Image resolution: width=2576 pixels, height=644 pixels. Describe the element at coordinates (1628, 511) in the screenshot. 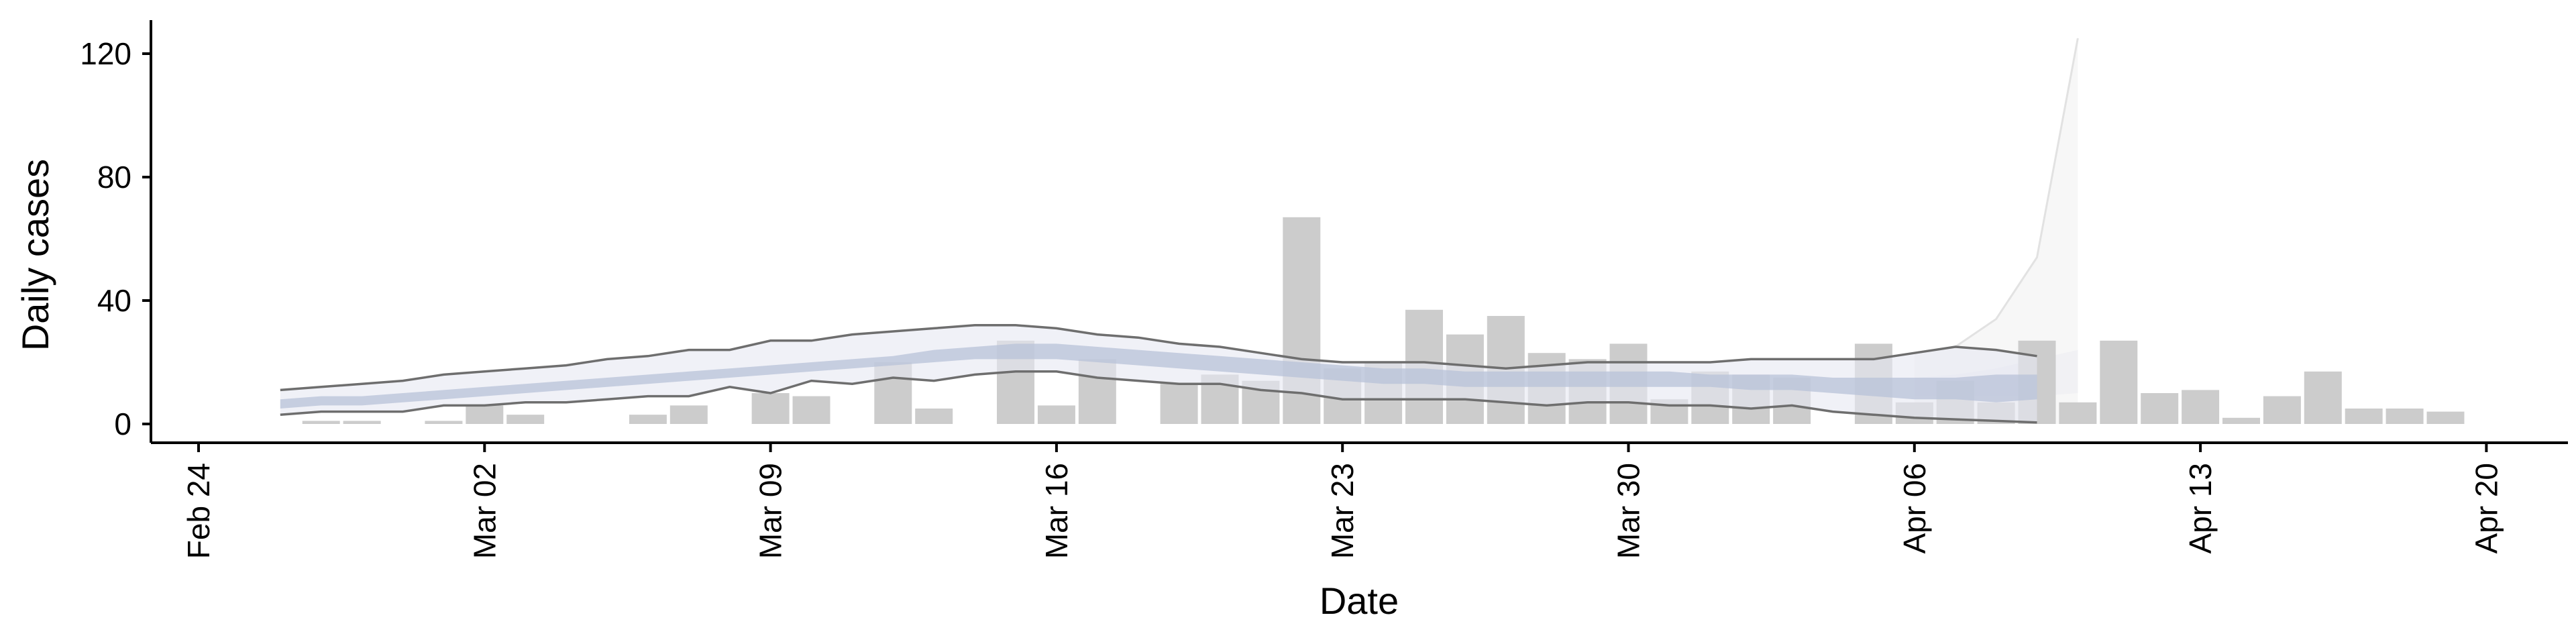

I see `x-tick-label: Mar 30` at that location.